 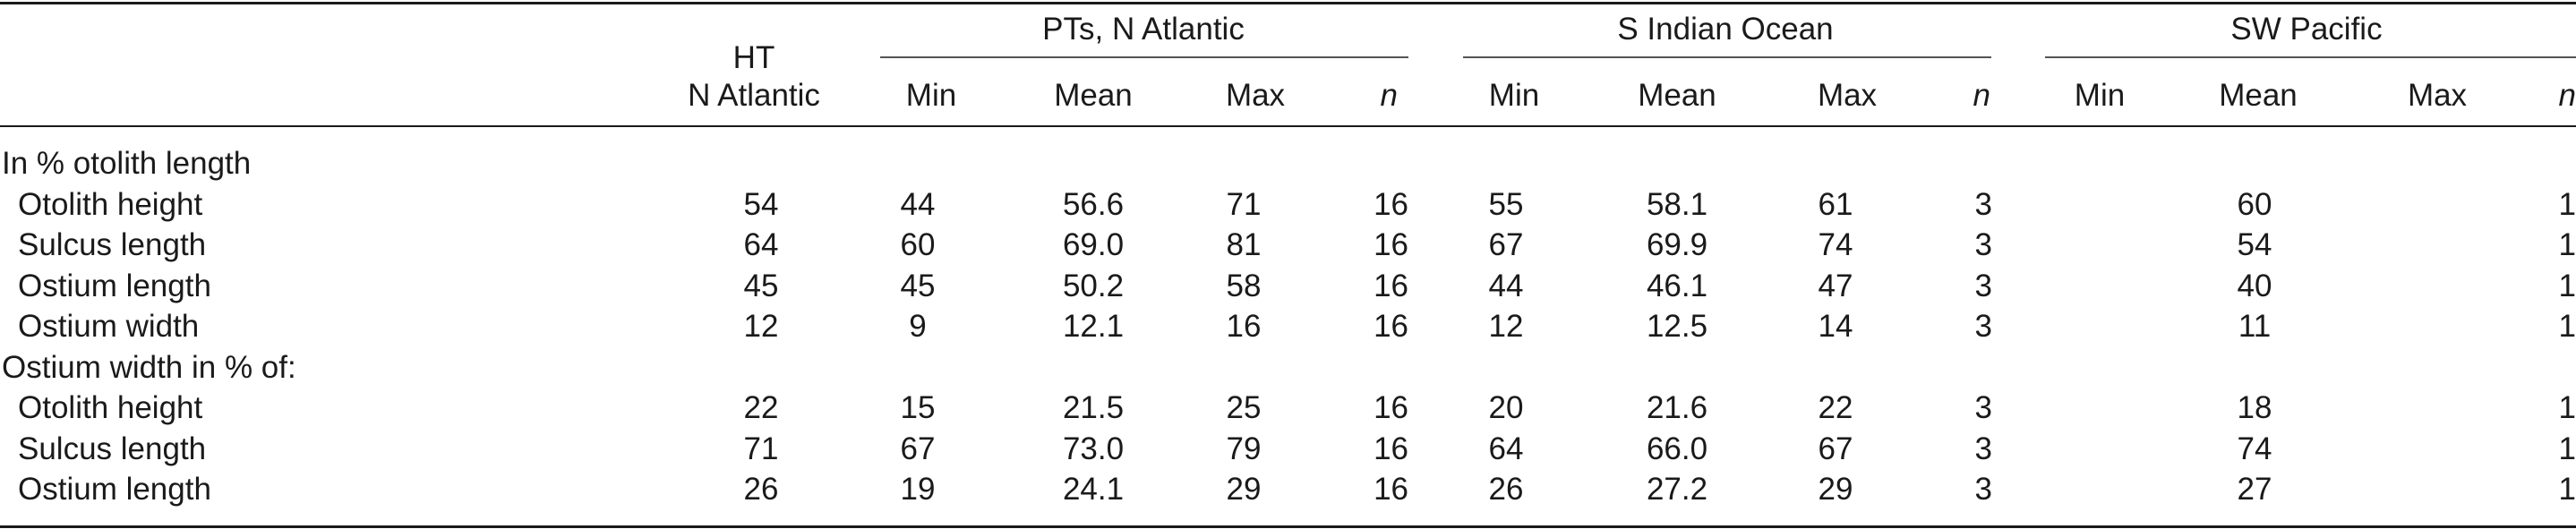 What do you see at coordinates (1288, 526) in the screenshot?
I see `table-bottom-rule` at bounding box center [1288, 526].